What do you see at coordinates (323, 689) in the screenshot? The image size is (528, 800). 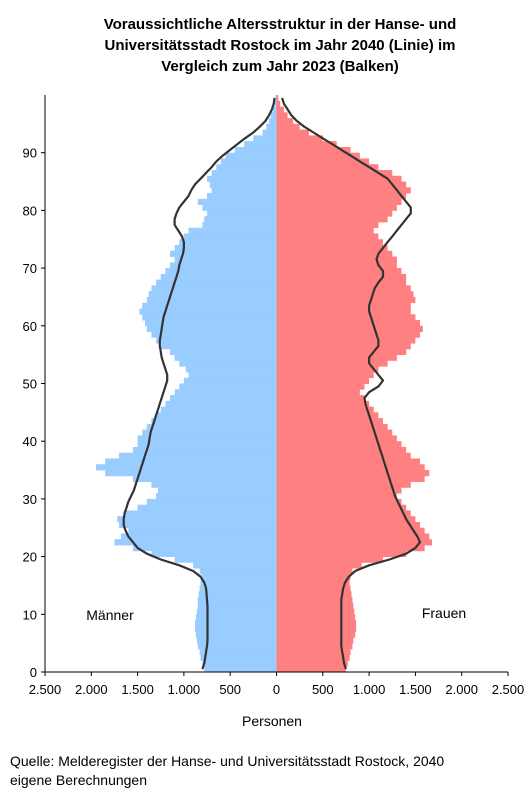 I see `x-tick-label: 500` at bounding box center [323, 689].